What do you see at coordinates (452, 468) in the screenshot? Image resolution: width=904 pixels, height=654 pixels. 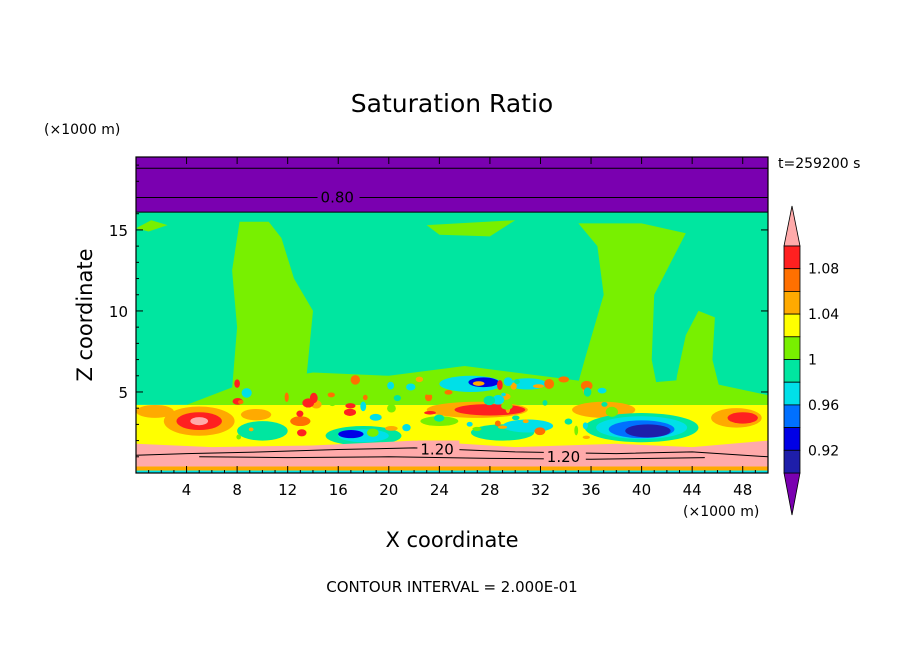 I see `surface-orange-strip` at bounding box center [452, 468].